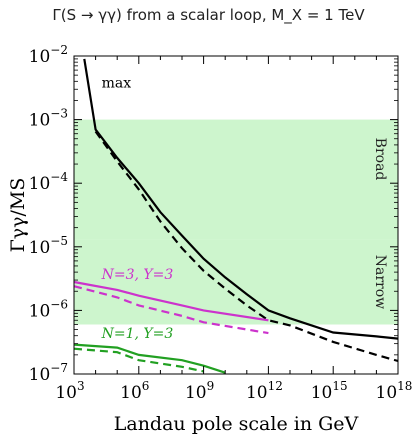  I want to click on x-tick-label: 10¹², so click(264, 391).